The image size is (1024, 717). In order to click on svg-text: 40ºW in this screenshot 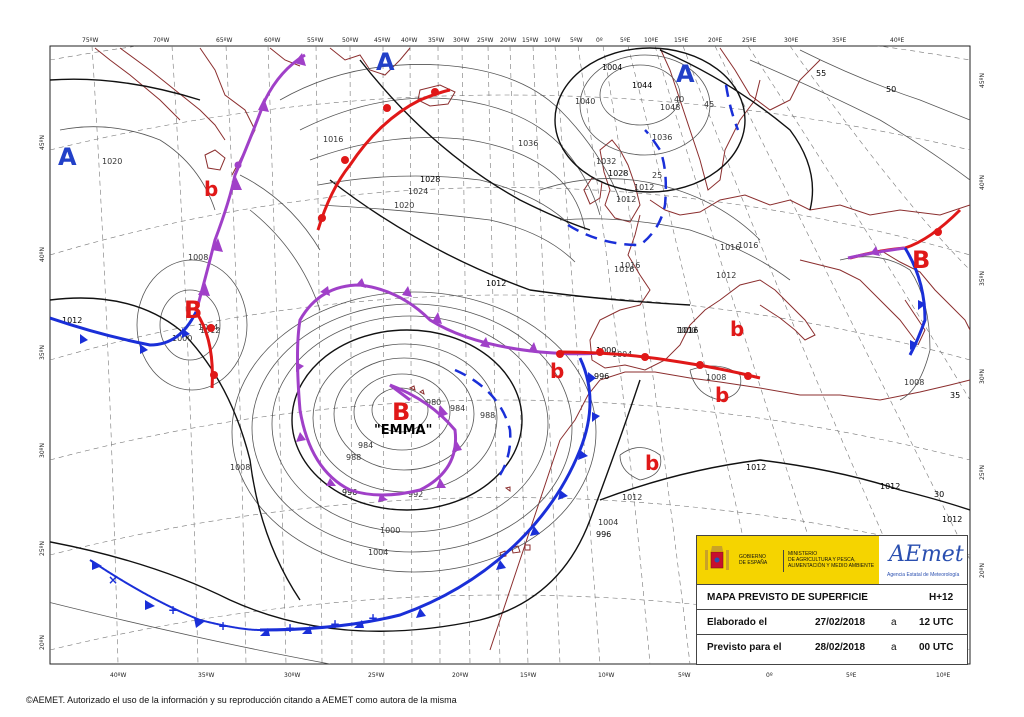, I will do `click(409, 40)`.